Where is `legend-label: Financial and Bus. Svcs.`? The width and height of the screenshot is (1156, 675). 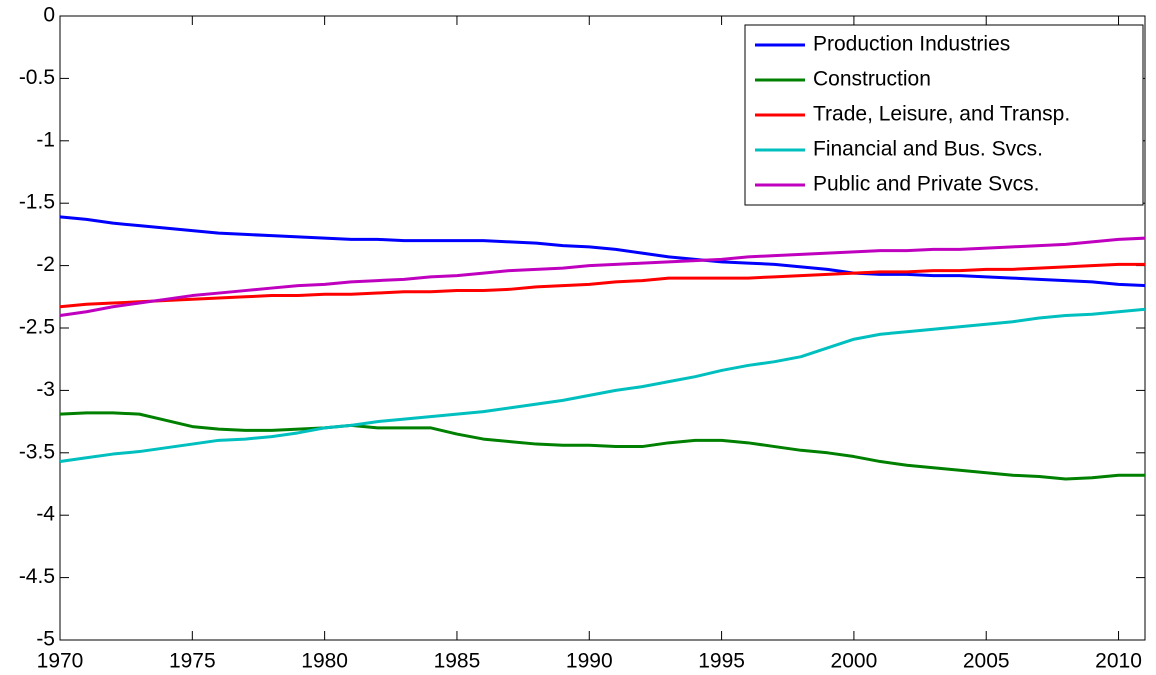 legend-label: Financial and Bus. Svcs. is located at coordinates (928, 149).